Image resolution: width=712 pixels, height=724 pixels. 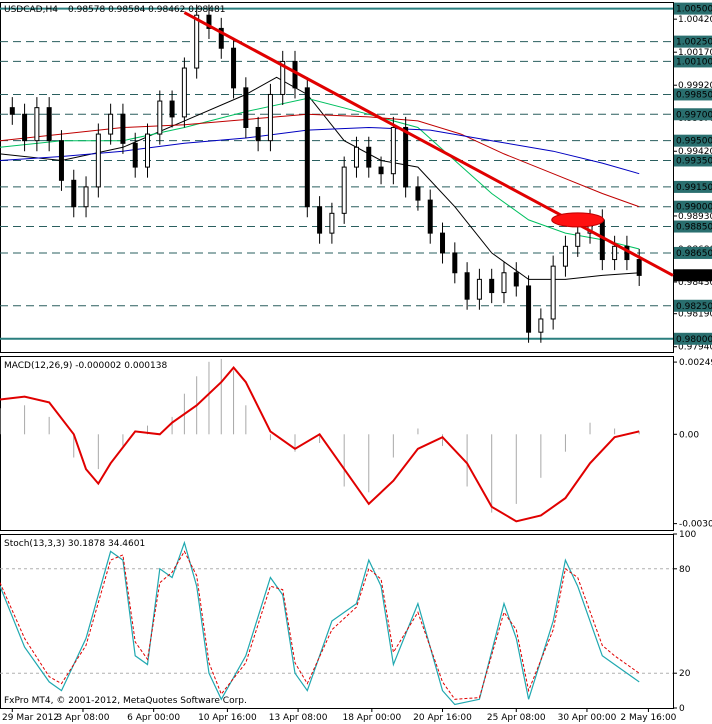 I want to click on macd-y-tick-label: 0.00249, so click(x=695, y=363).